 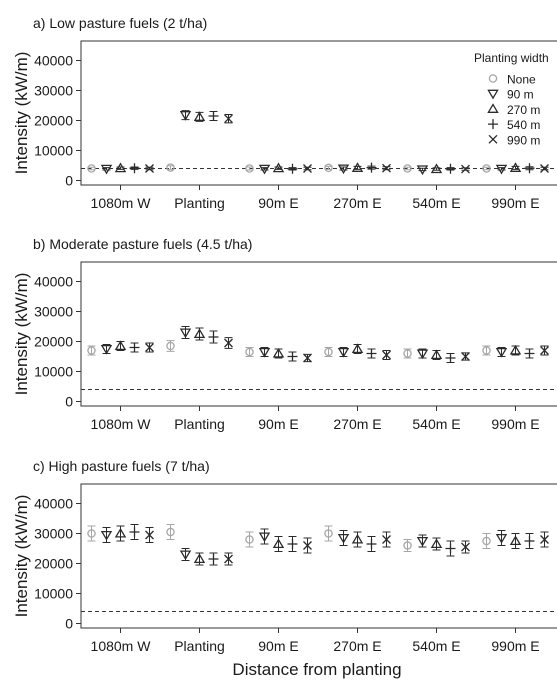 What do you see at coordinates (316, 669) in the screenshot?
I see `x-axis-label: Distance from planting` at bounding box center [316, 669].